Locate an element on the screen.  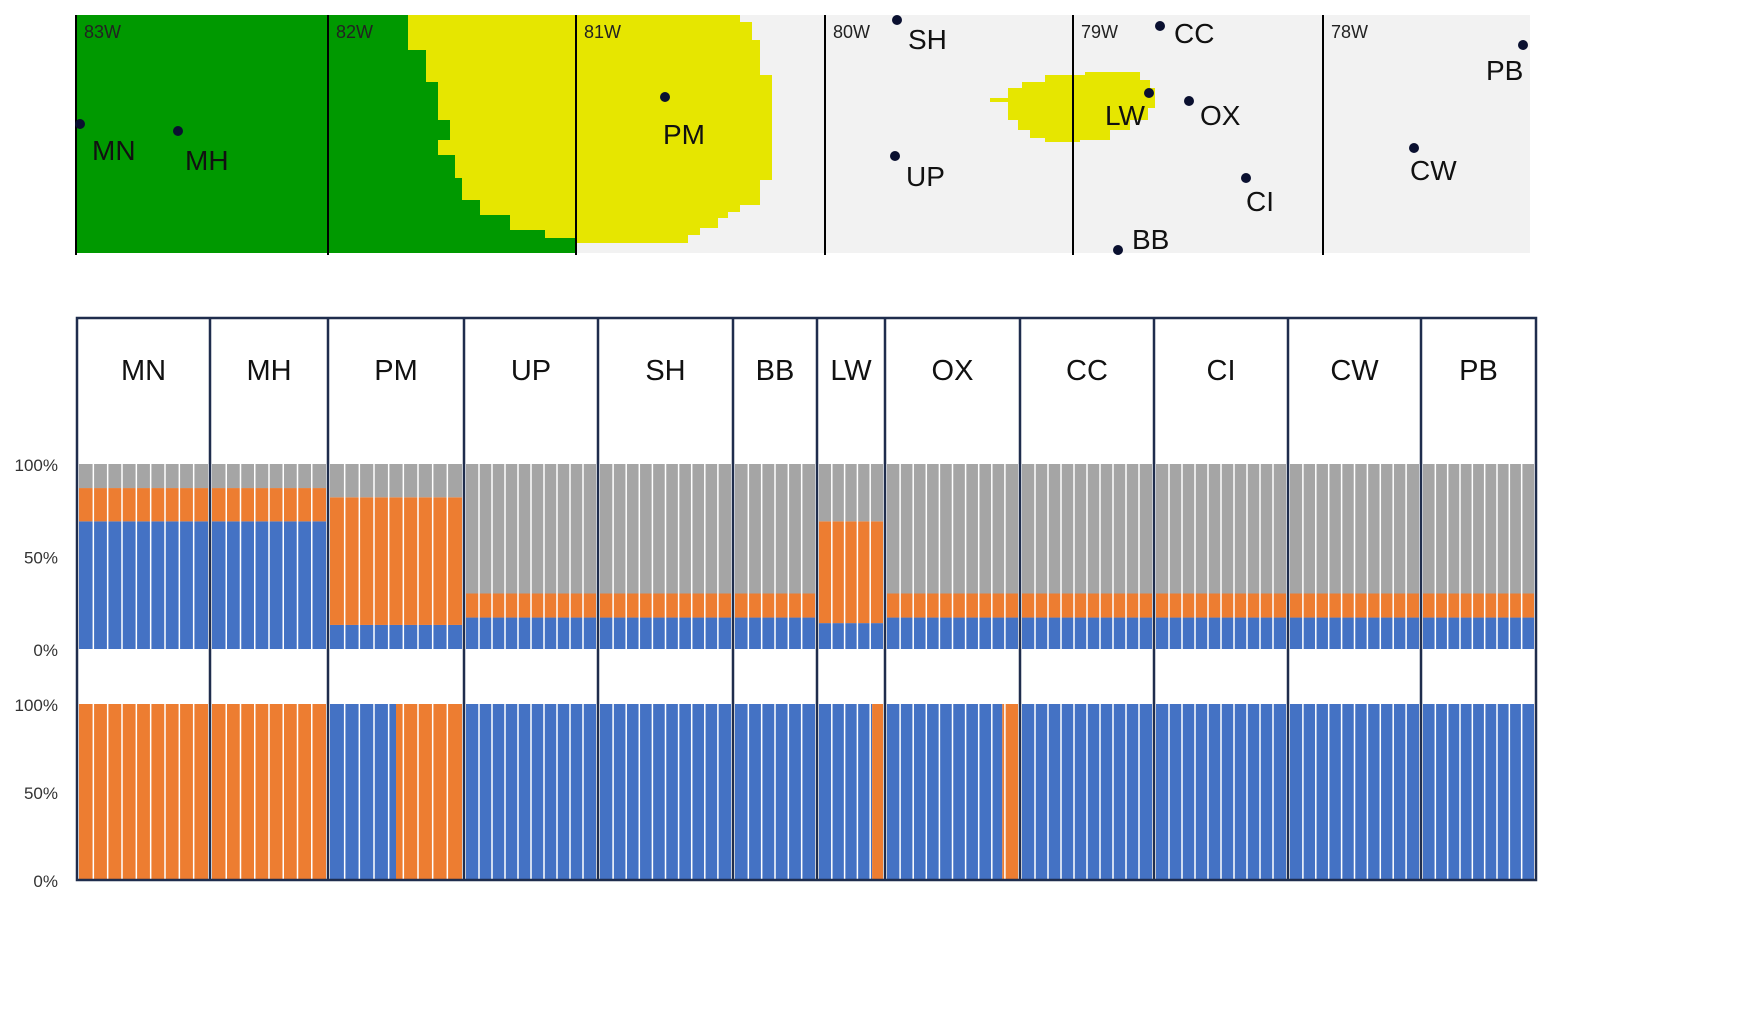
population-header: CC is located at coordinates (1087, 371).